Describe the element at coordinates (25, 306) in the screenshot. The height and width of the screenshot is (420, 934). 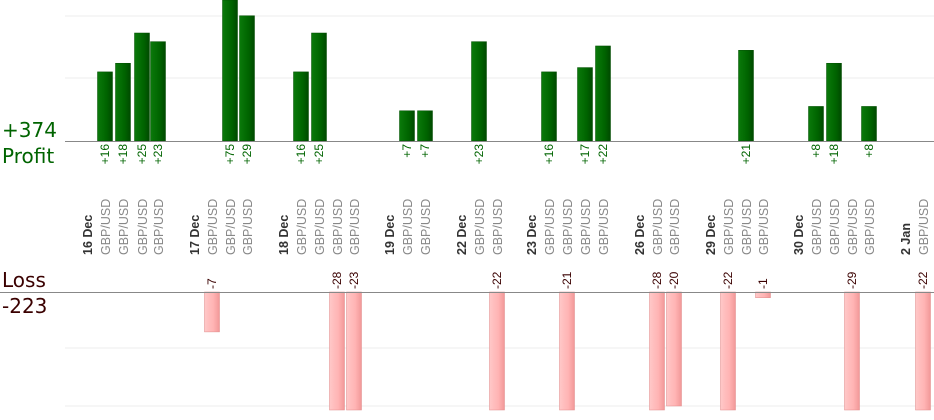
I see `loss-total: -223` at that location.